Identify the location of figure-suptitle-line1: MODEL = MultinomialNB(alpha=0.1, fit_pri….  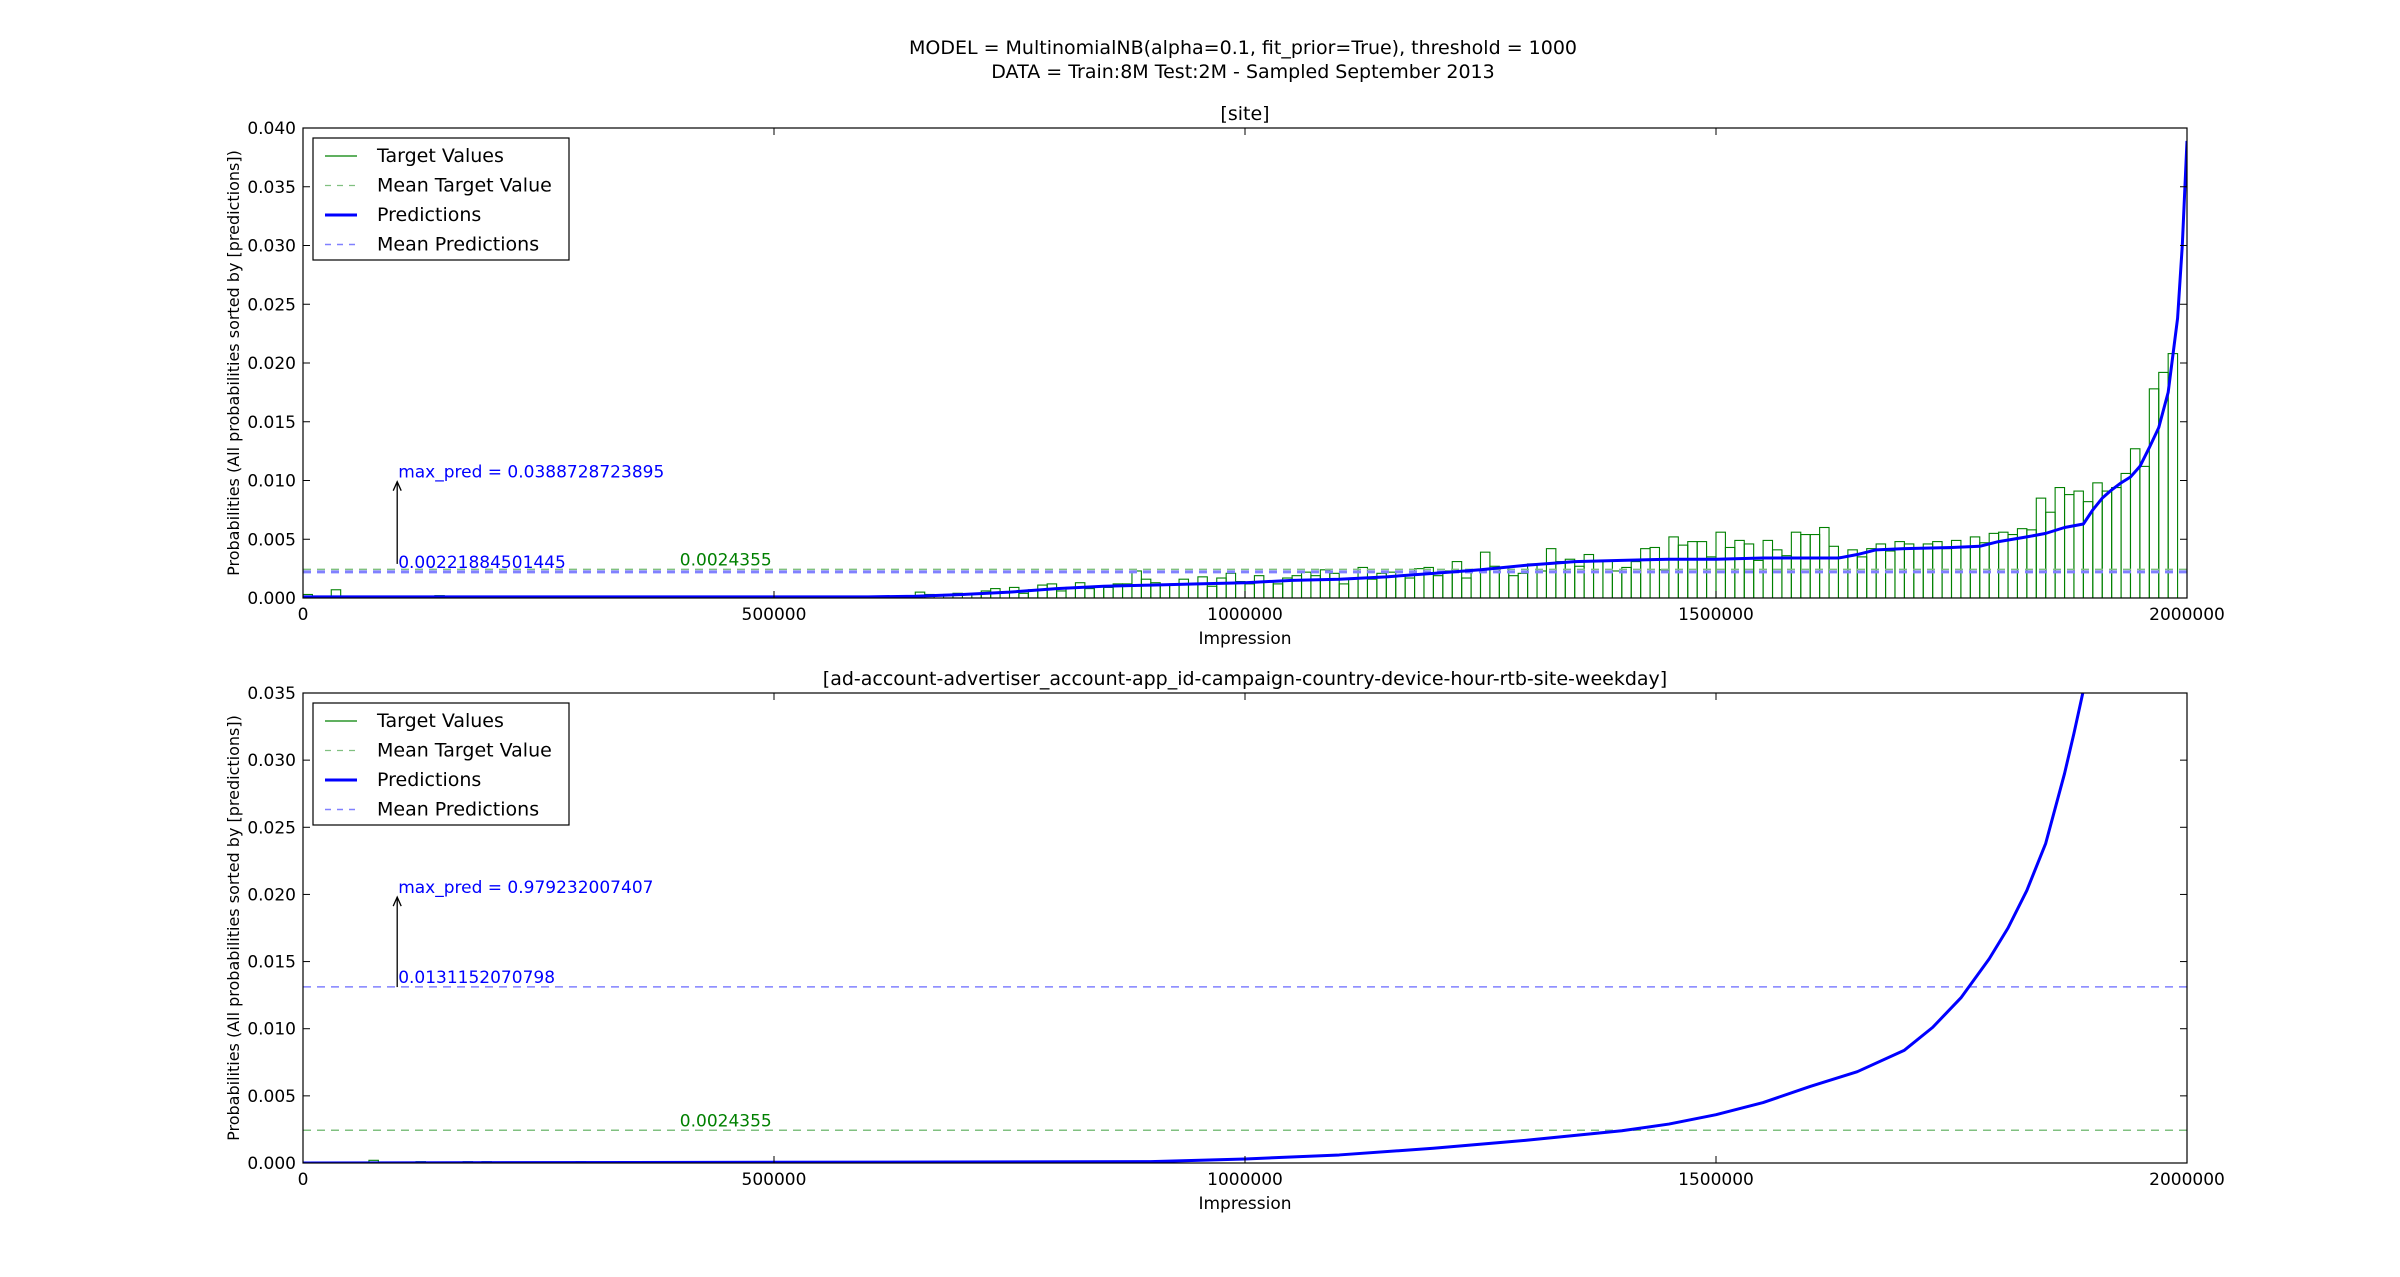
(1243, 48).